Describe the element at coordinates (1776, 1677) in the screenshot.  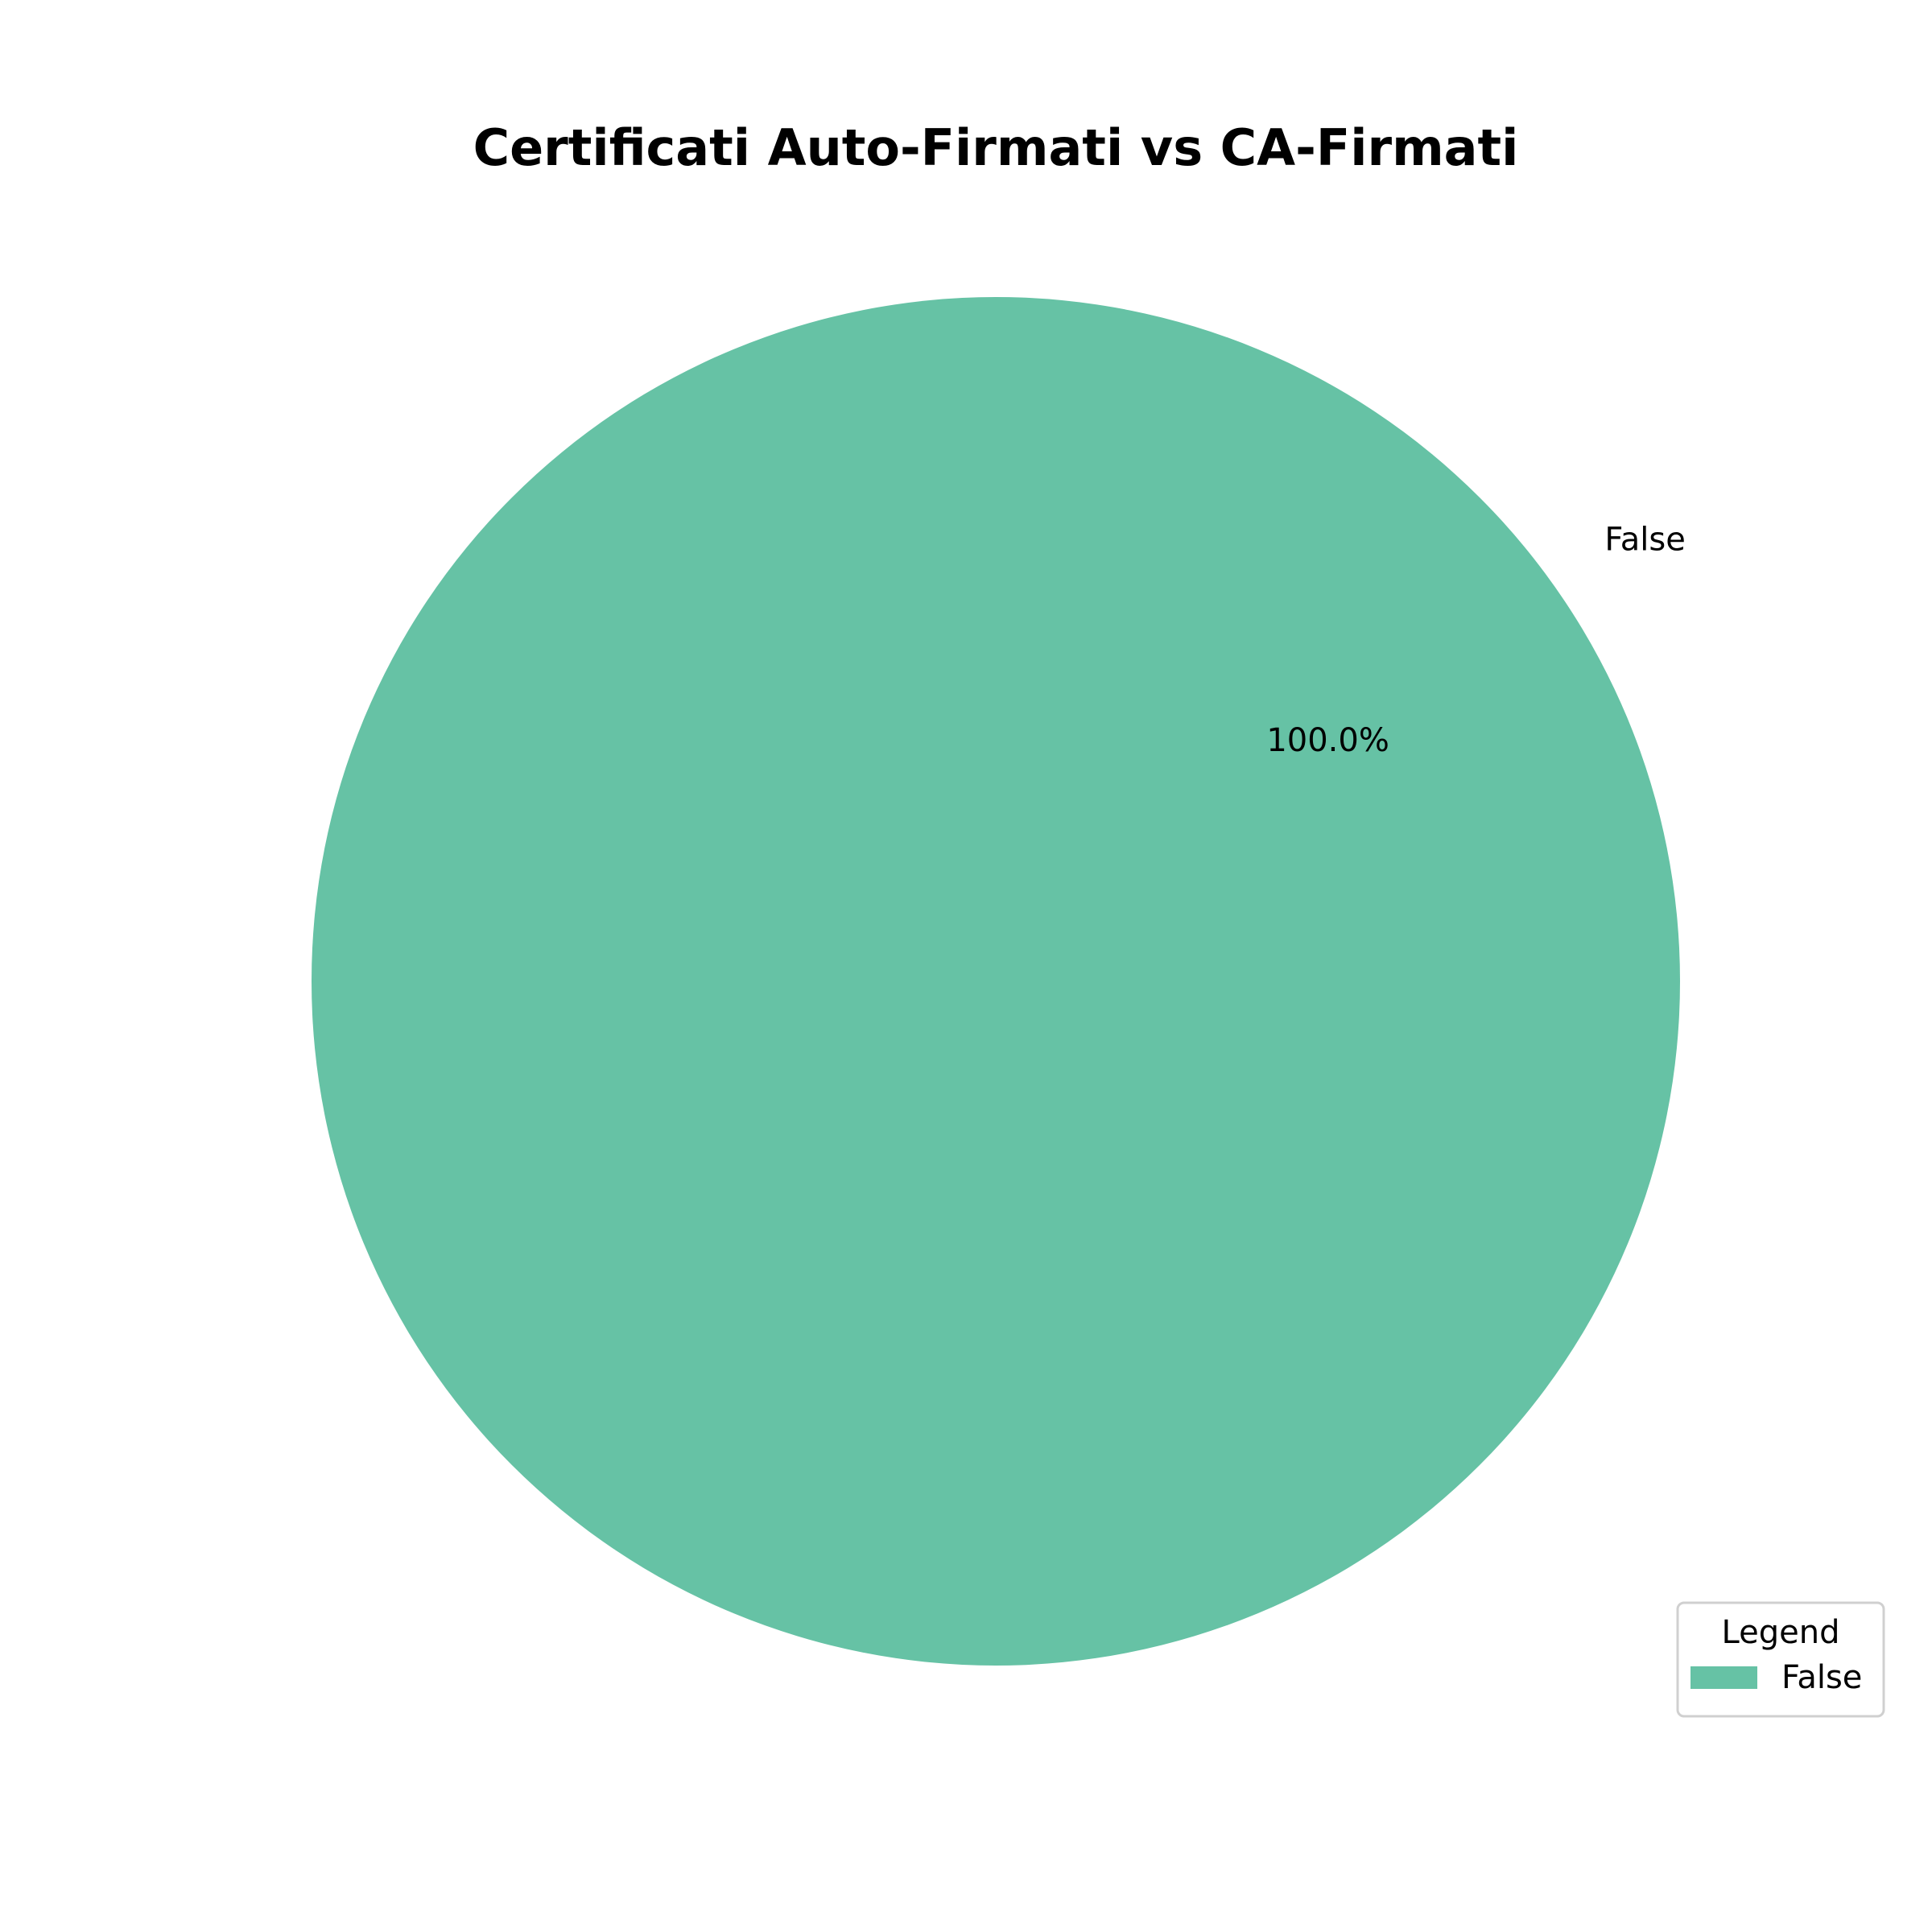
I see `legend-entries: False` at that location.